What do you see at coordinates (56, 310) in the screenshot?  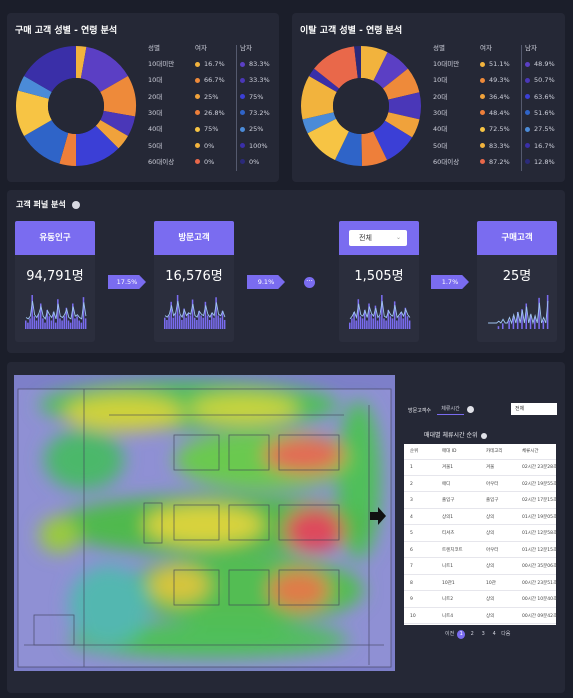 I see `spark-line` at bounding box center [56, 310].